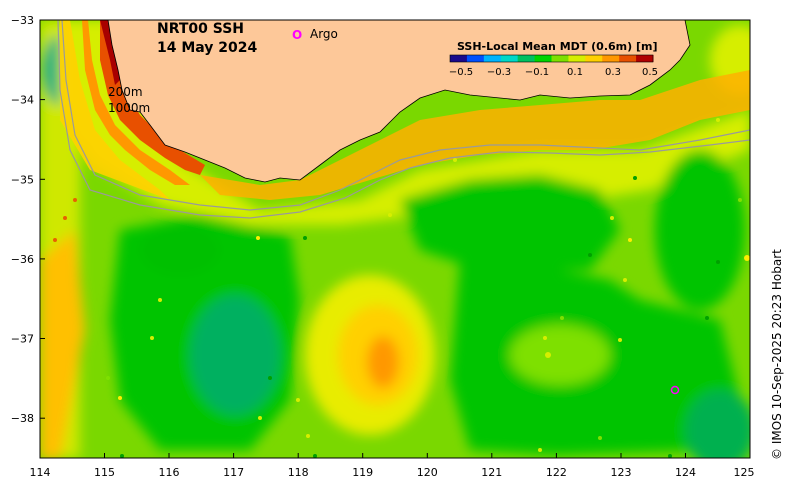 This screenshot has height=492, width=791. Describe the element at coordinates (675, 390) in the screenshot. I see `argo-float-marker` at that location.